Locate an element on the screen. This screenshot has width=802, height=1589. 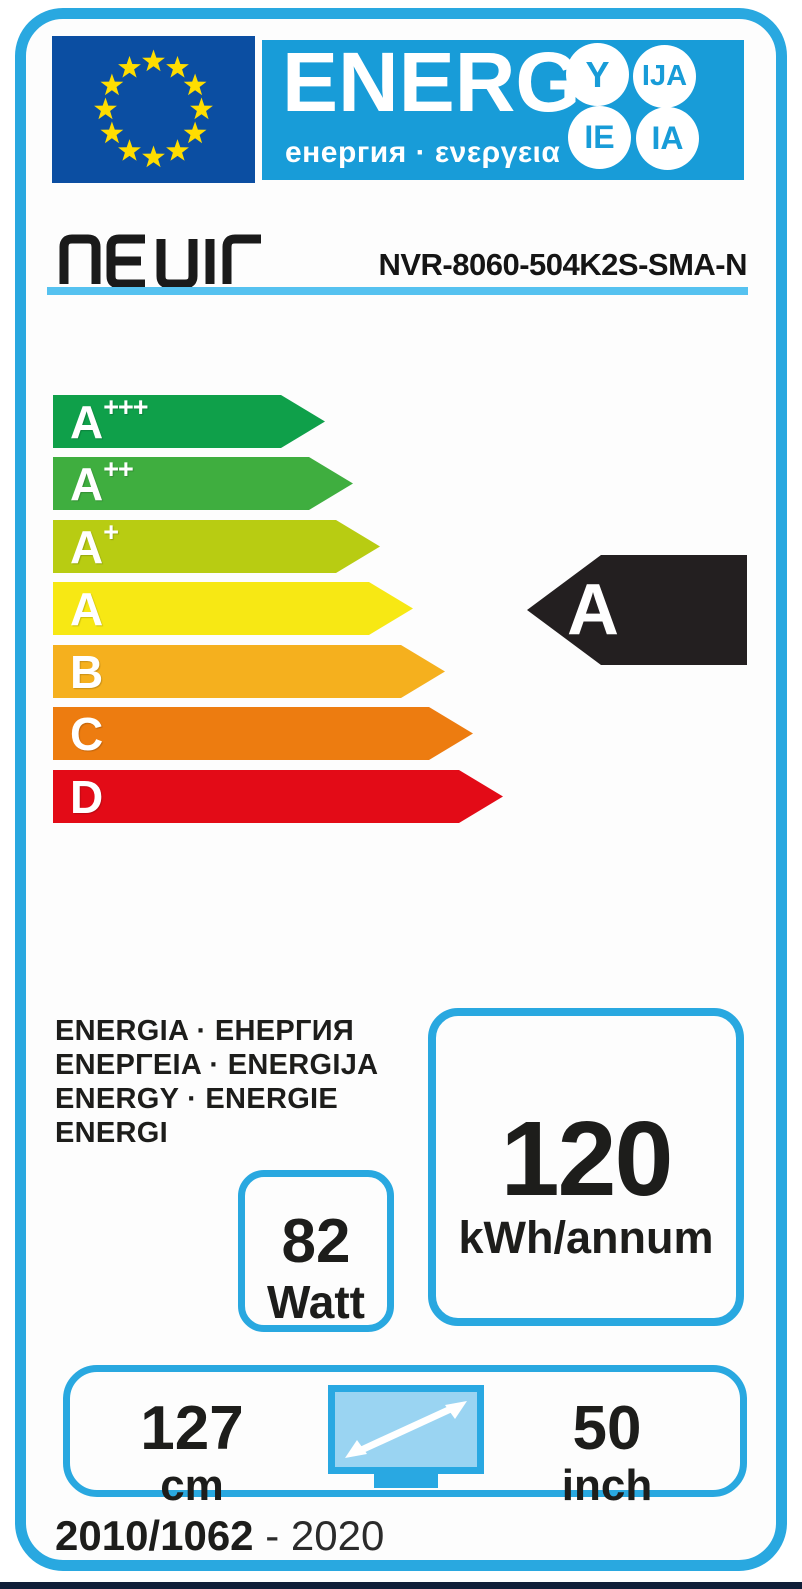
nevir-logo is located at coordinates (174, 261).